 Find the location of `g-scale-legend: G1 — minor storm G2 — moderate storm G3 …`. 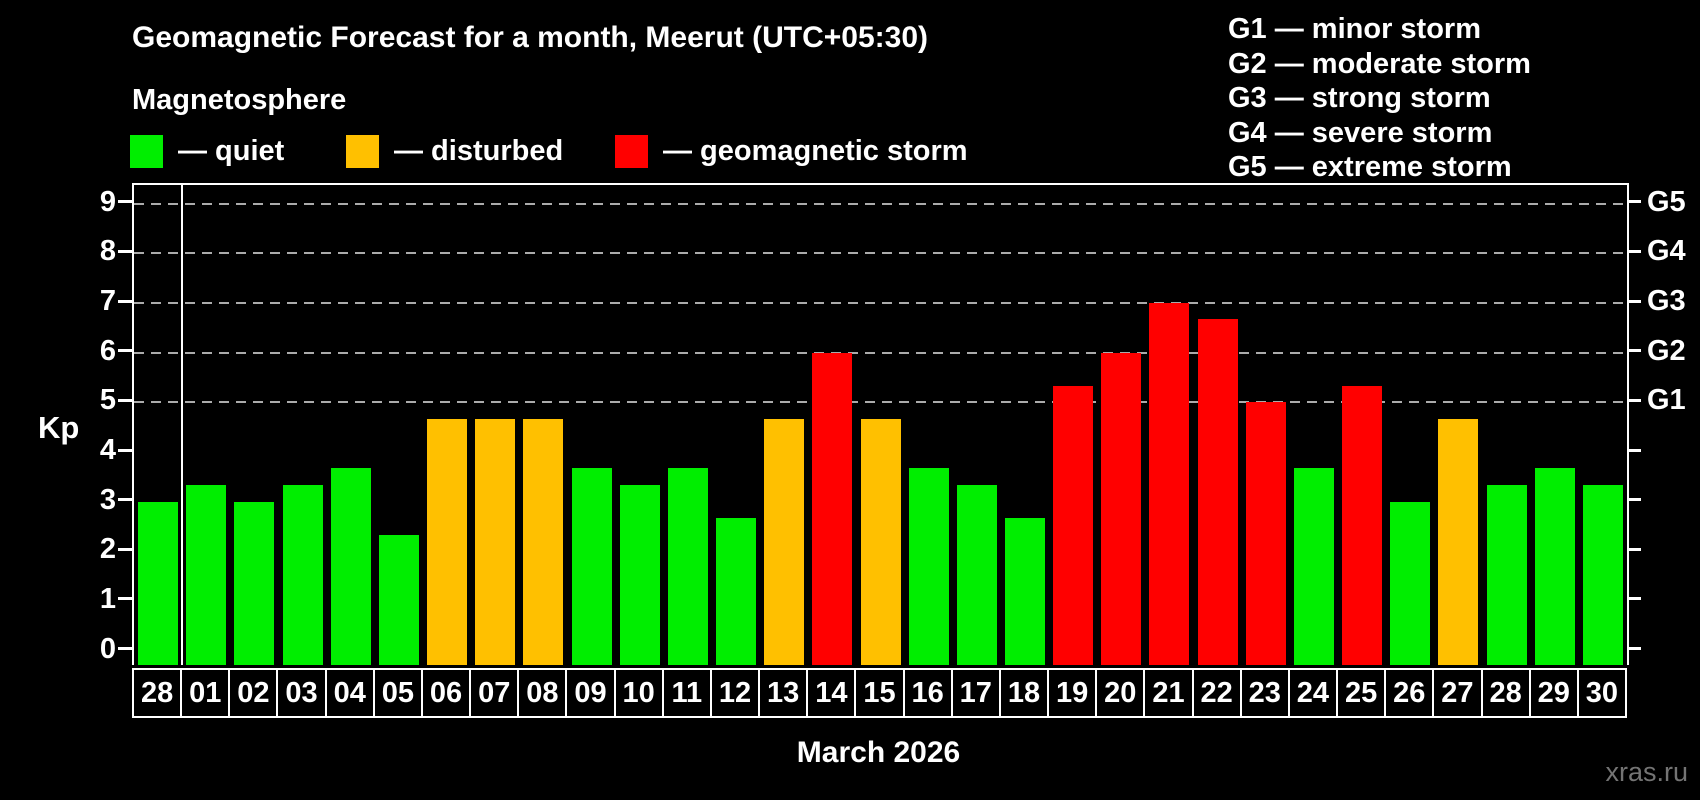

g-scale-legend: G1 — minor storm G2 — moderate storm G3 … is located at coordinates (1379, 98).